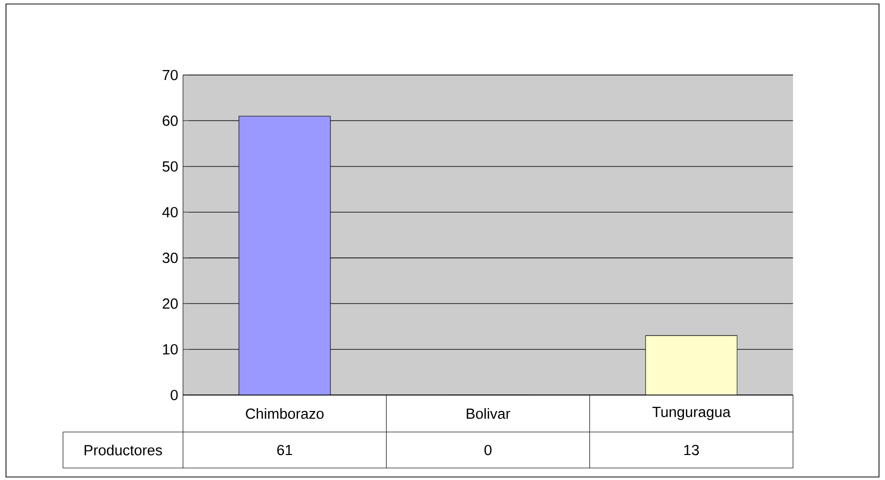 The width and height of the screenshot is (885, 480). I want to click on x-tick-label: Tunguragua, so click(691, 413).